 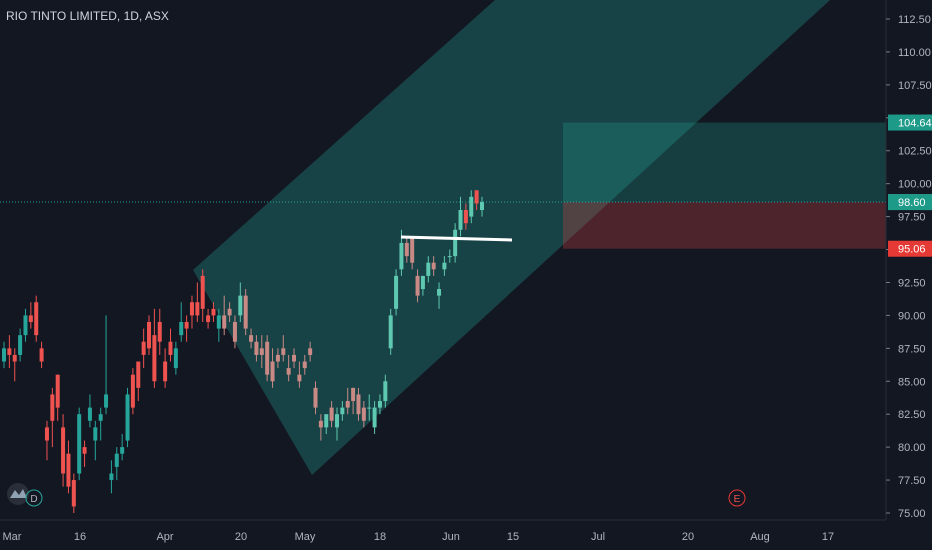 I want to click on horizontal-ray, so click(x=456, y=238).